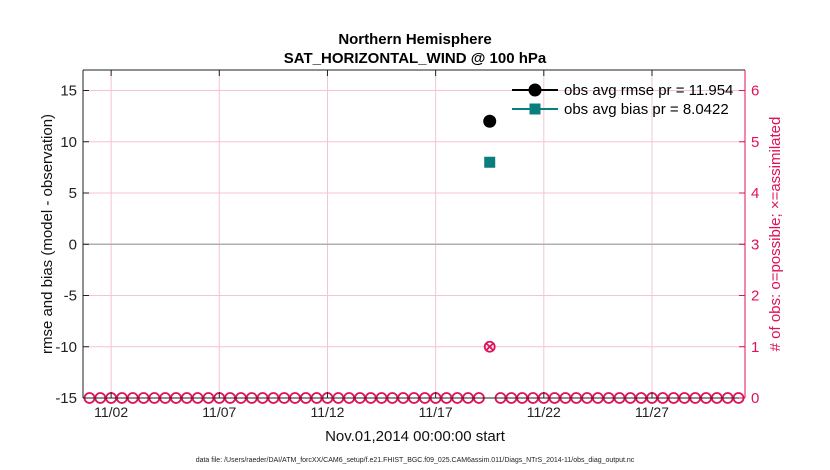 This screenshot has height=470, width=830. What do you see at coordinates (415, 58) in the screenshot?
I see `chart-subtitle: SAT_HORIZONTAL_WIND @ 100 hPa` at bounding box center [415, 58].